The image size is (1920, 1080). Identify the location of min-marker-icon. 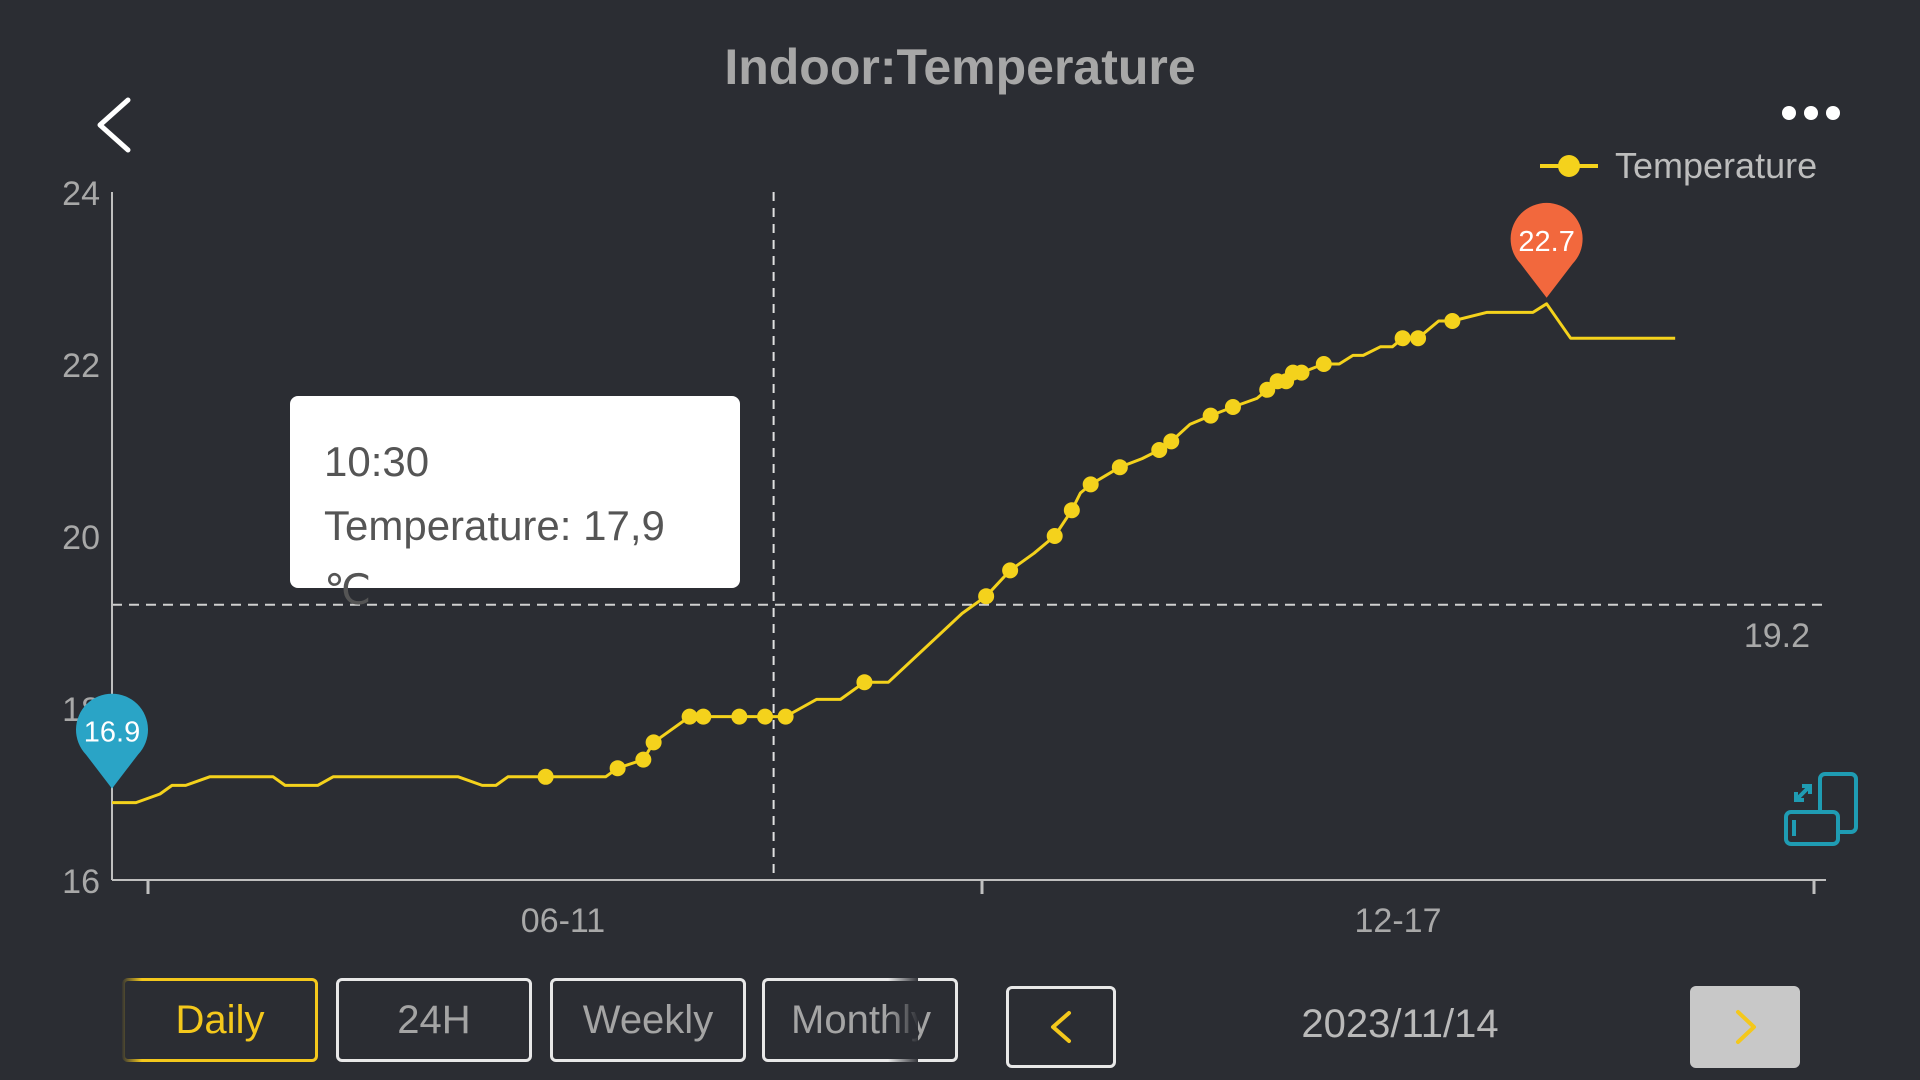
(112, 741).